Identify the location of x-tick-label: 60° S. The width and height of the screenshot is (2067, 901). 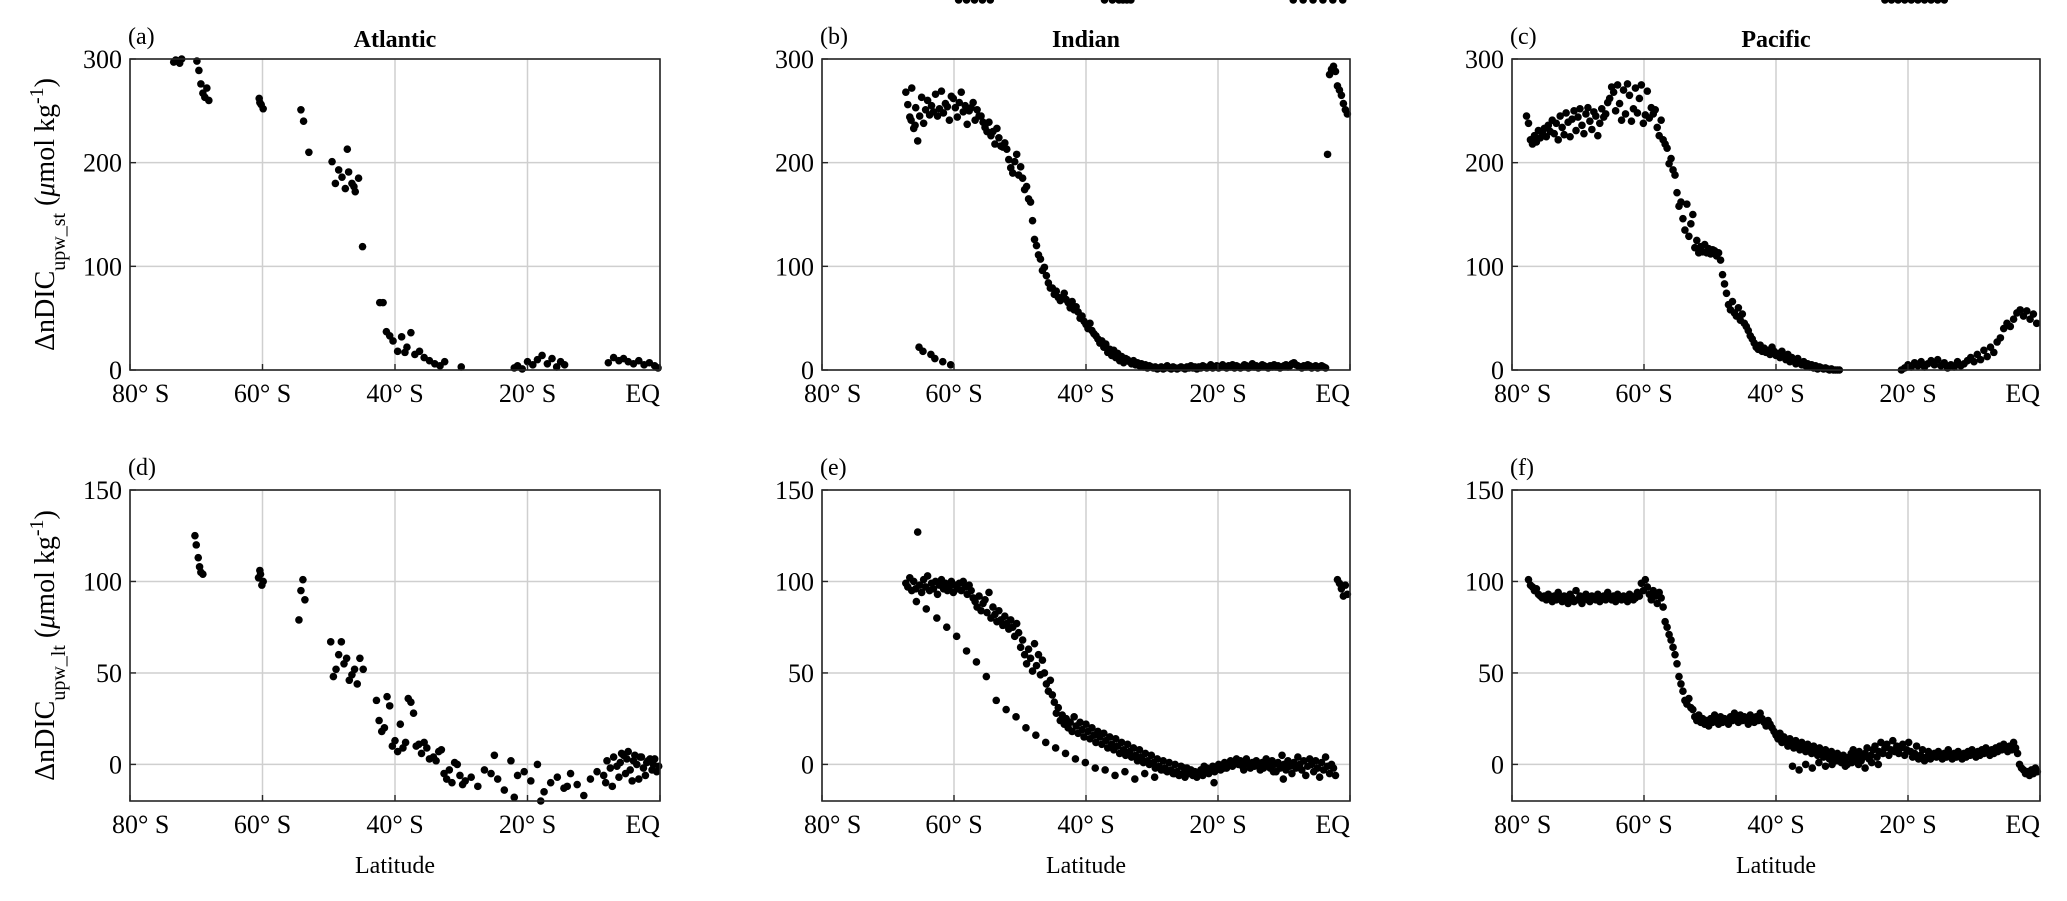
(953, 393).